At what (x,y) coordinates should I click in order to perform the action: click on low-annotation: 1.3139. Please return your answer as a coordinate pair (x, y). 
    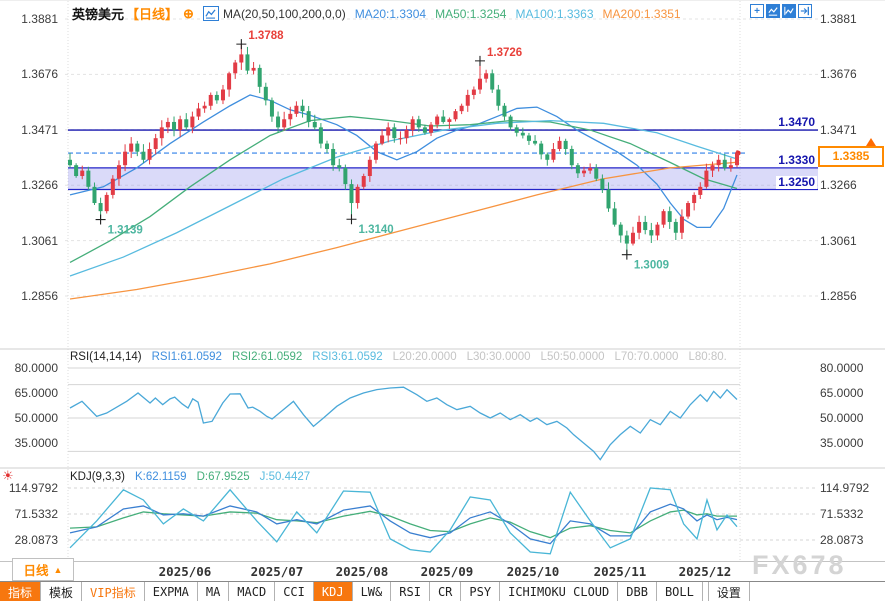
    Looking at the image, I should click on (125, 231).